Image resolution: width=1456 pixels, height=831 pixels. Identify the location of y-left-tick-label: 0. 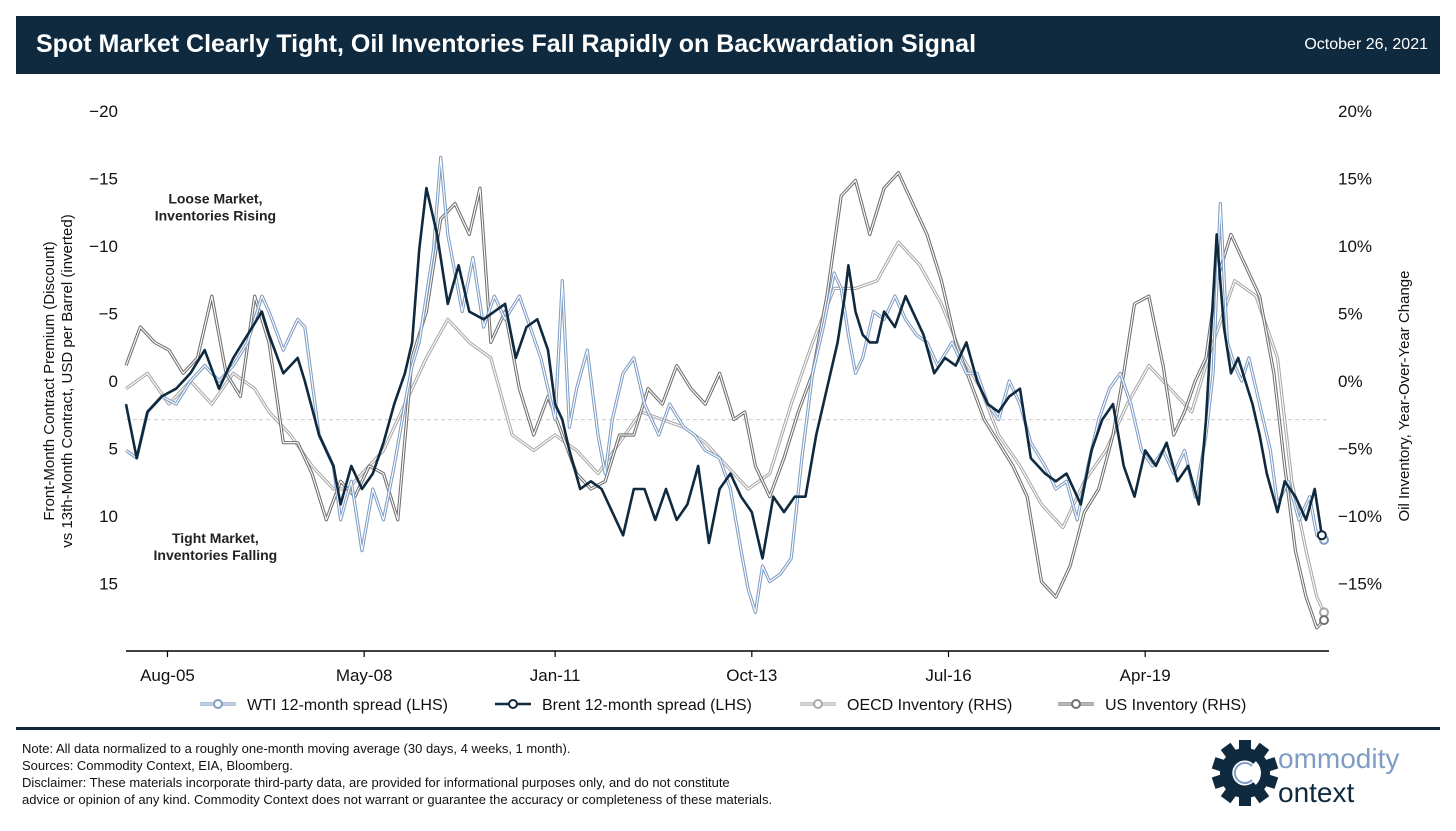
(113, 381).